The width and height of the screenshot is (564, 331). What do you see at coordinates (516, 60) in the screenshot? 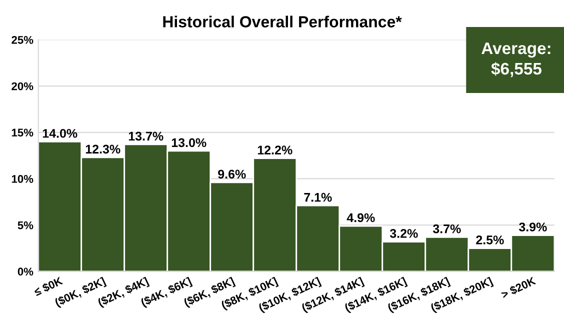
I see `annotation: Average: $6,555` at bounding box center [516, 60].